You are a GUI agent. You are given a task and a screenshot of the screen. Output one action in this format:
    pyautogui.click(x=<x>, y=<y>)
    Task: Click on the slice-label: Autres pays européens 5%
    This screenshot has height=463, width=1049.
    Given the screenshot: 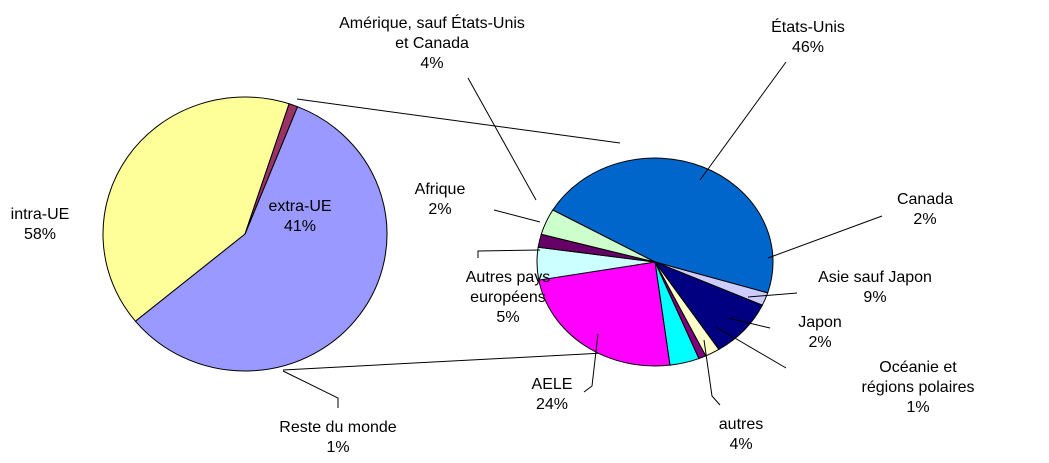 What is the action you would take?
    pyautogui.click(x=508, y=298)
    